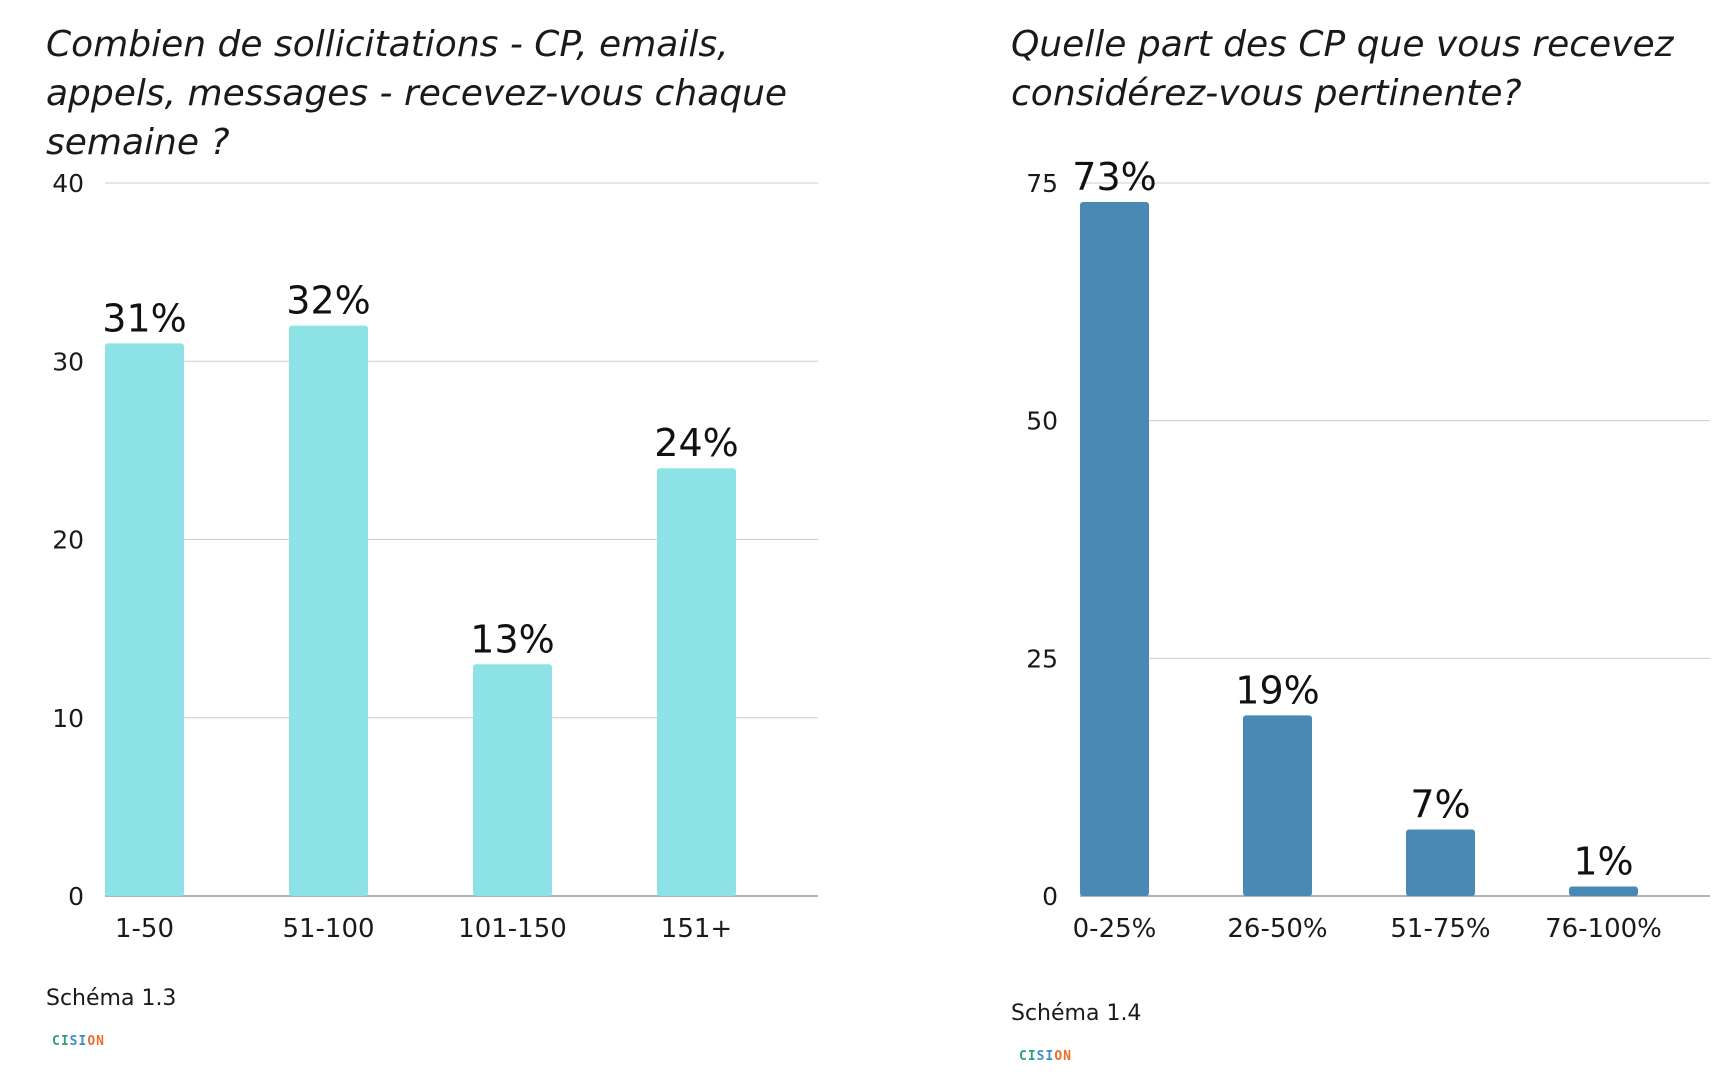 Image resolution: width=1720 pixels, height=1076 pixels. I want to click on bar-76-100%, so click(1603, 891).